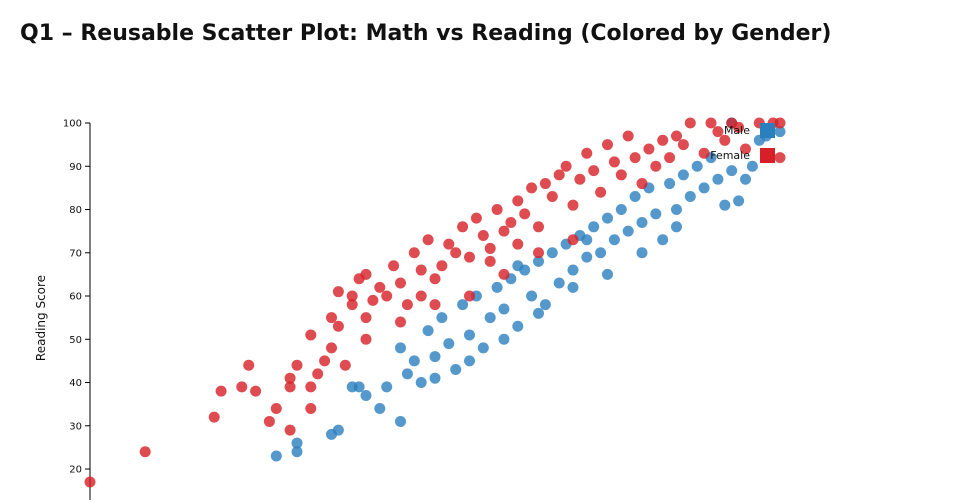  I want to click on y-tick-label: 60, so click(75, 297).